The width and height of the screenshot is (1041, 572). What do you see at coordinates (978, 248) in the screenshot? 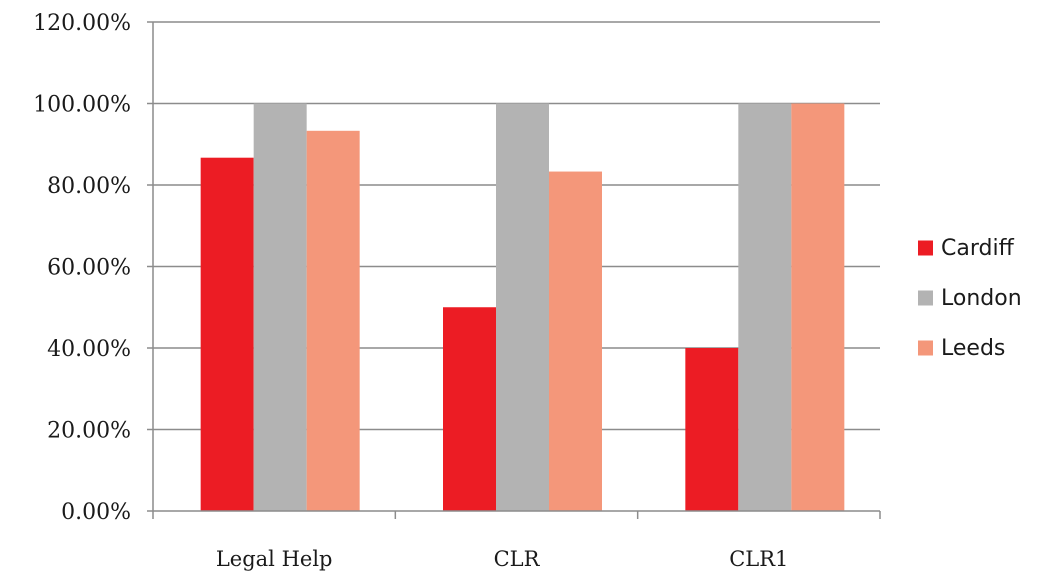
I see `legend-label-cardiff: Cardiff` at bounding box center [978, 248].